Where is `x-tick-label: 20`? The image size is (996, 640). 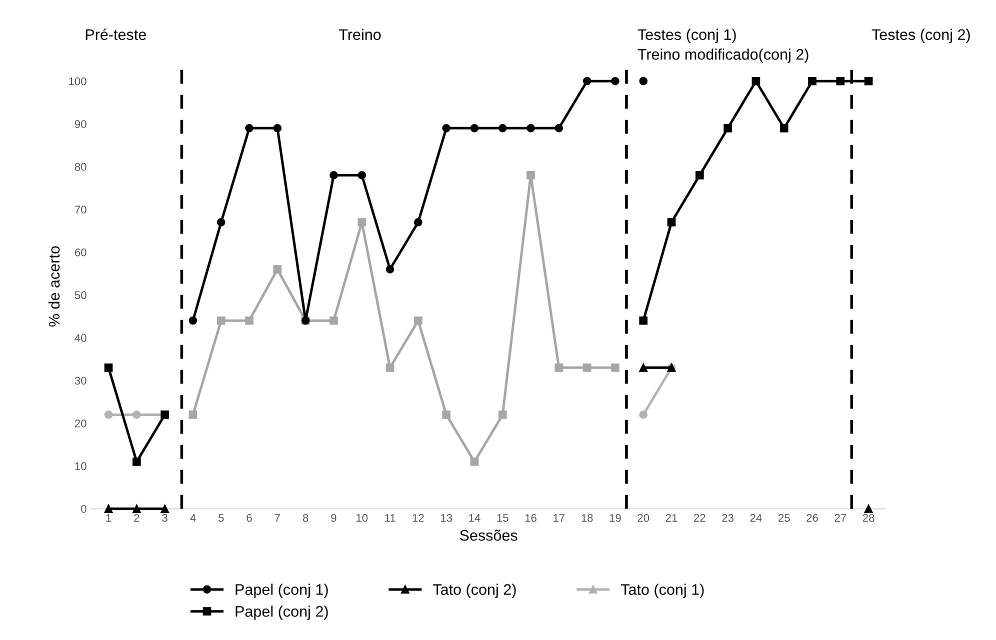
x-tick-label: 20 is located at coordinates (644, 518).